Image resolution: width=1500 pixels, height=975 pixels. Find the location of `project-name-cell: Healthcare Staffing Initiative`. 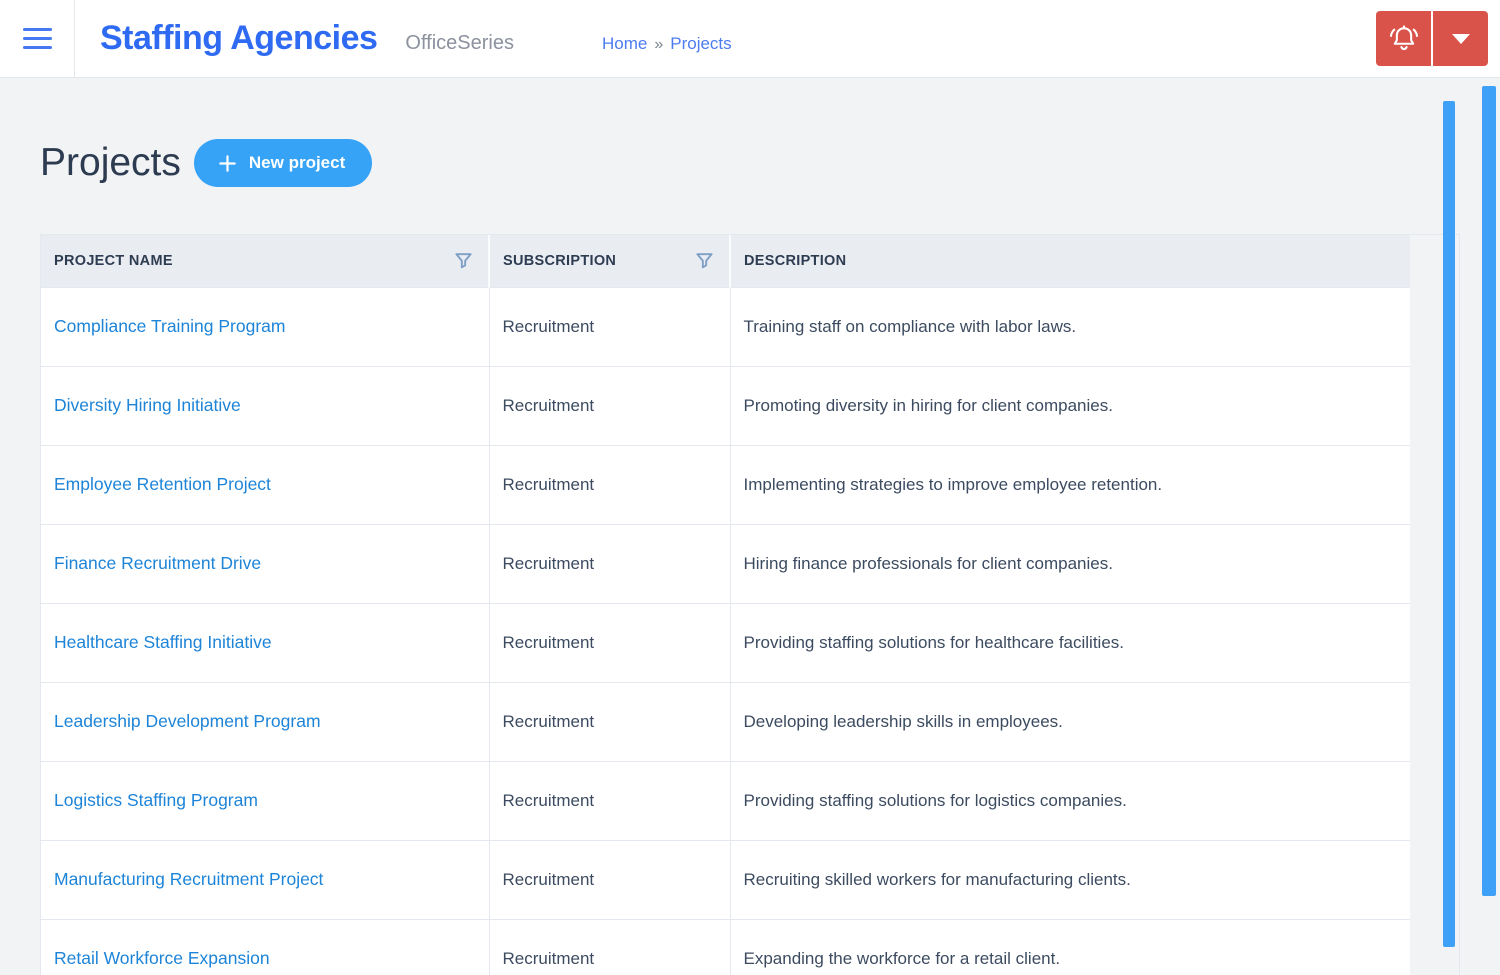

project-name-cell: Healthcare Staffing Initiative is located at coordinates (265, 642).